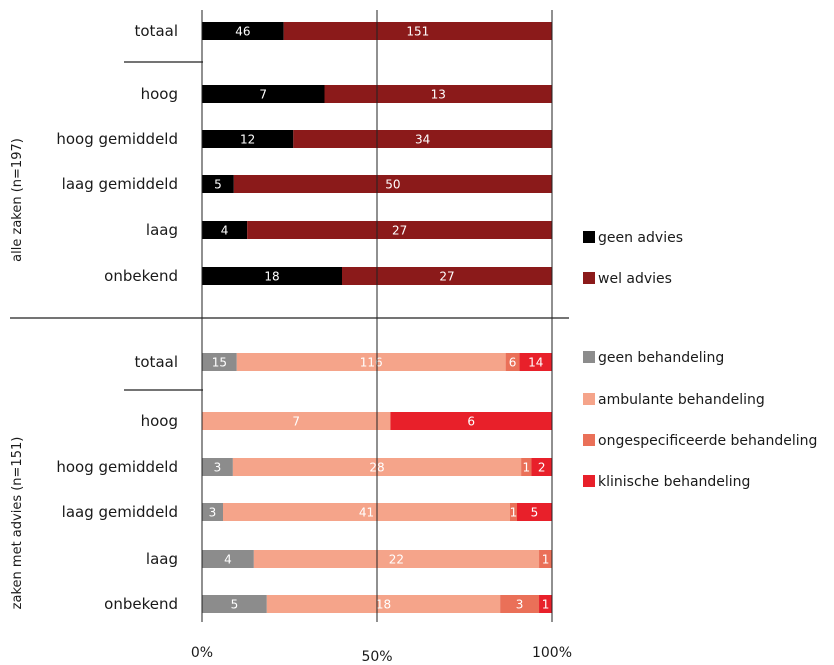 The width and height of the screenshot is (834, 665). I want to click on legend-swatch-klinische-behandeling, so click(589, 481).